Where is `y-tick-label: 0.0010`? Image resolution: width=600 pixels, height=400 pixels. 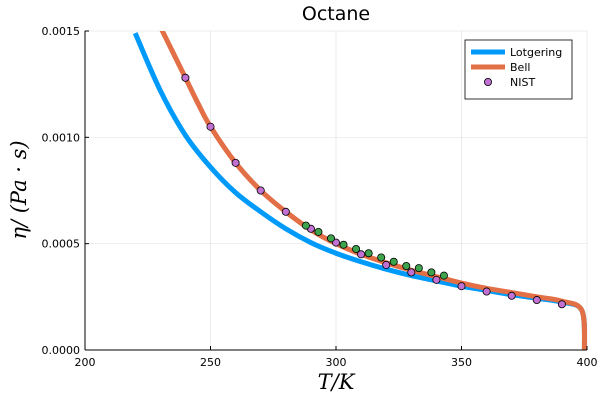 y-tick-label: 0.0010 is located at coordinates (61, 137).